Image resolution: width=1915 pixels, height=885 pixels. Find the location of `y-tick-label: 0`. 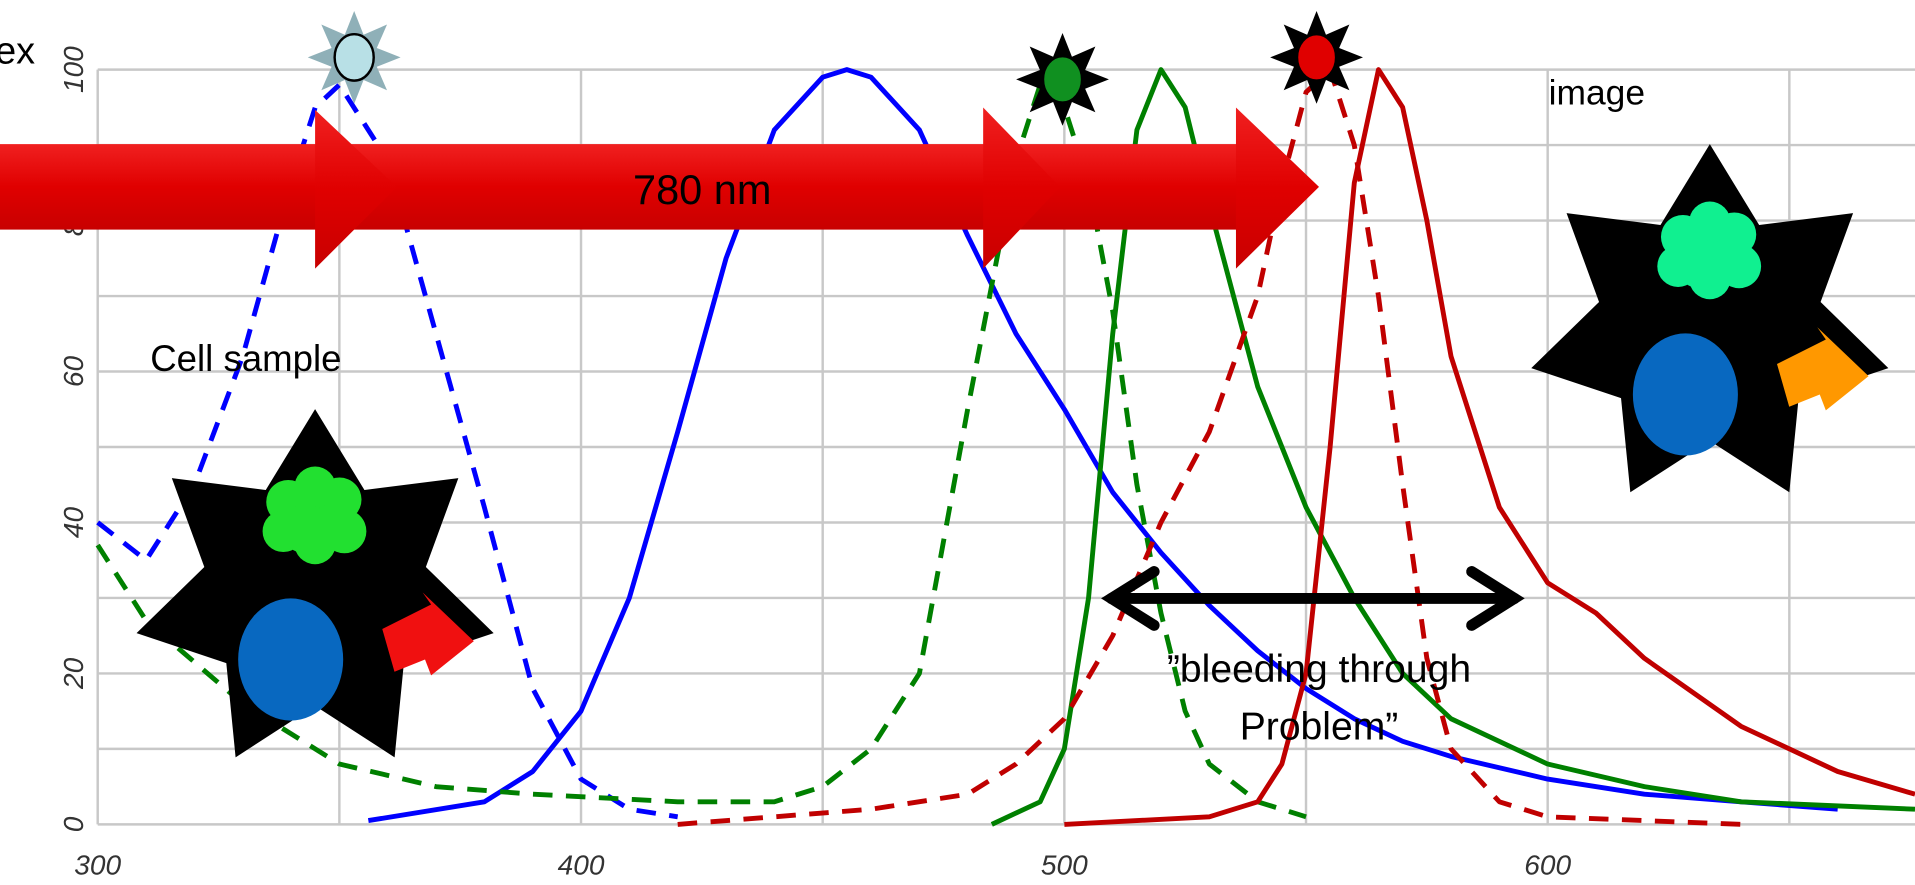

y-tick-label: 0 is located at coordinates (73, 824).